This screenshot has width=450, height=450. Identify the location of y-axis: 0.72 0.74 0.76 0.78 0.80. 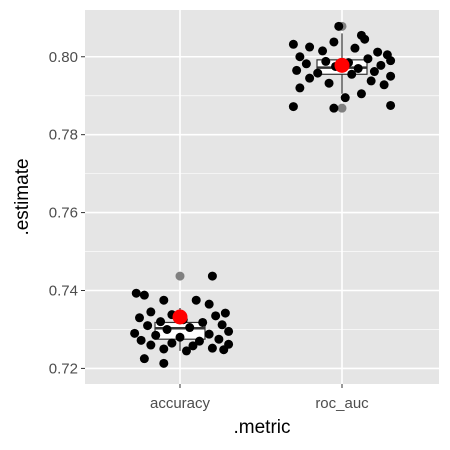
(67, 213).